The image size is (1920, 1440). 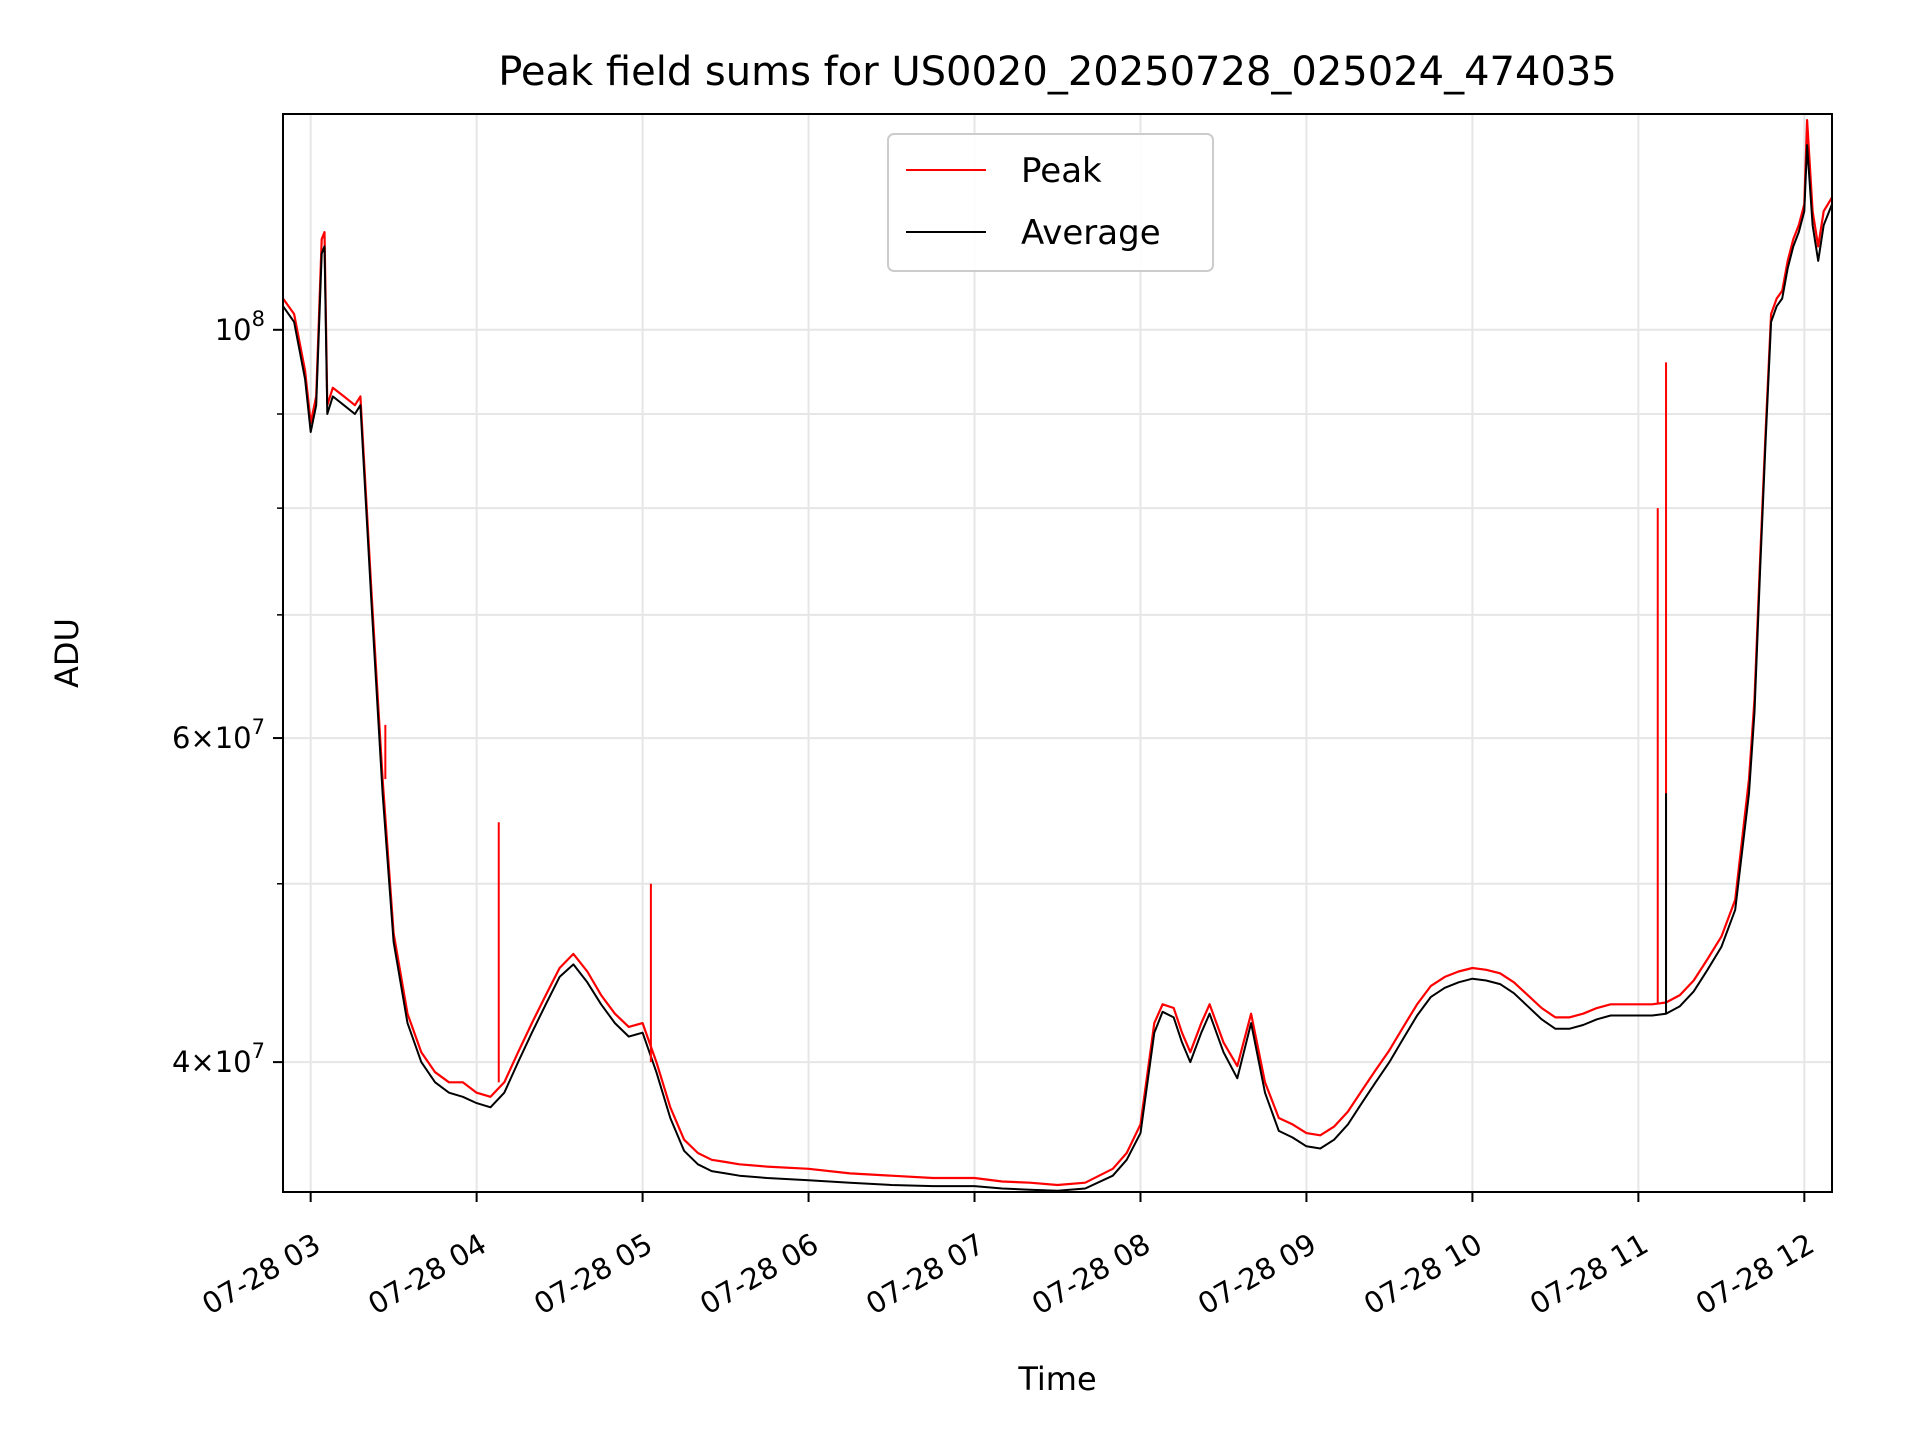 I want to click on legend: Peak Average, so click(x=1050, y=202).